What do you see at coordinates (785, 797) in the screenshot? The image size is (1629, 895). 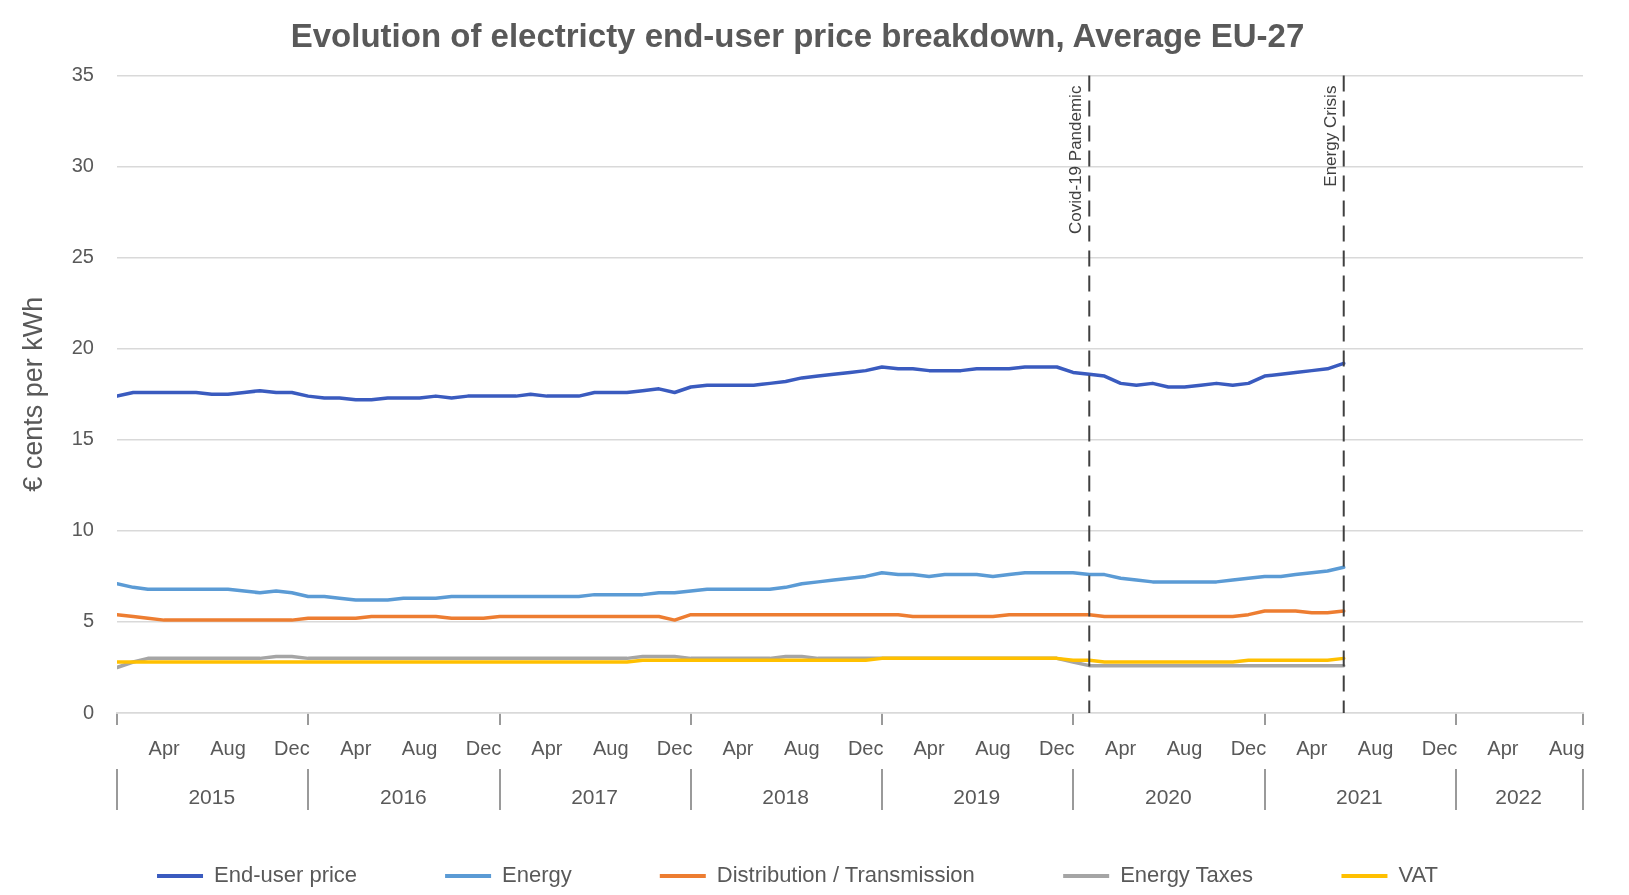 I see `x2-tick-label: 2018` at bounding box center [785, 797].